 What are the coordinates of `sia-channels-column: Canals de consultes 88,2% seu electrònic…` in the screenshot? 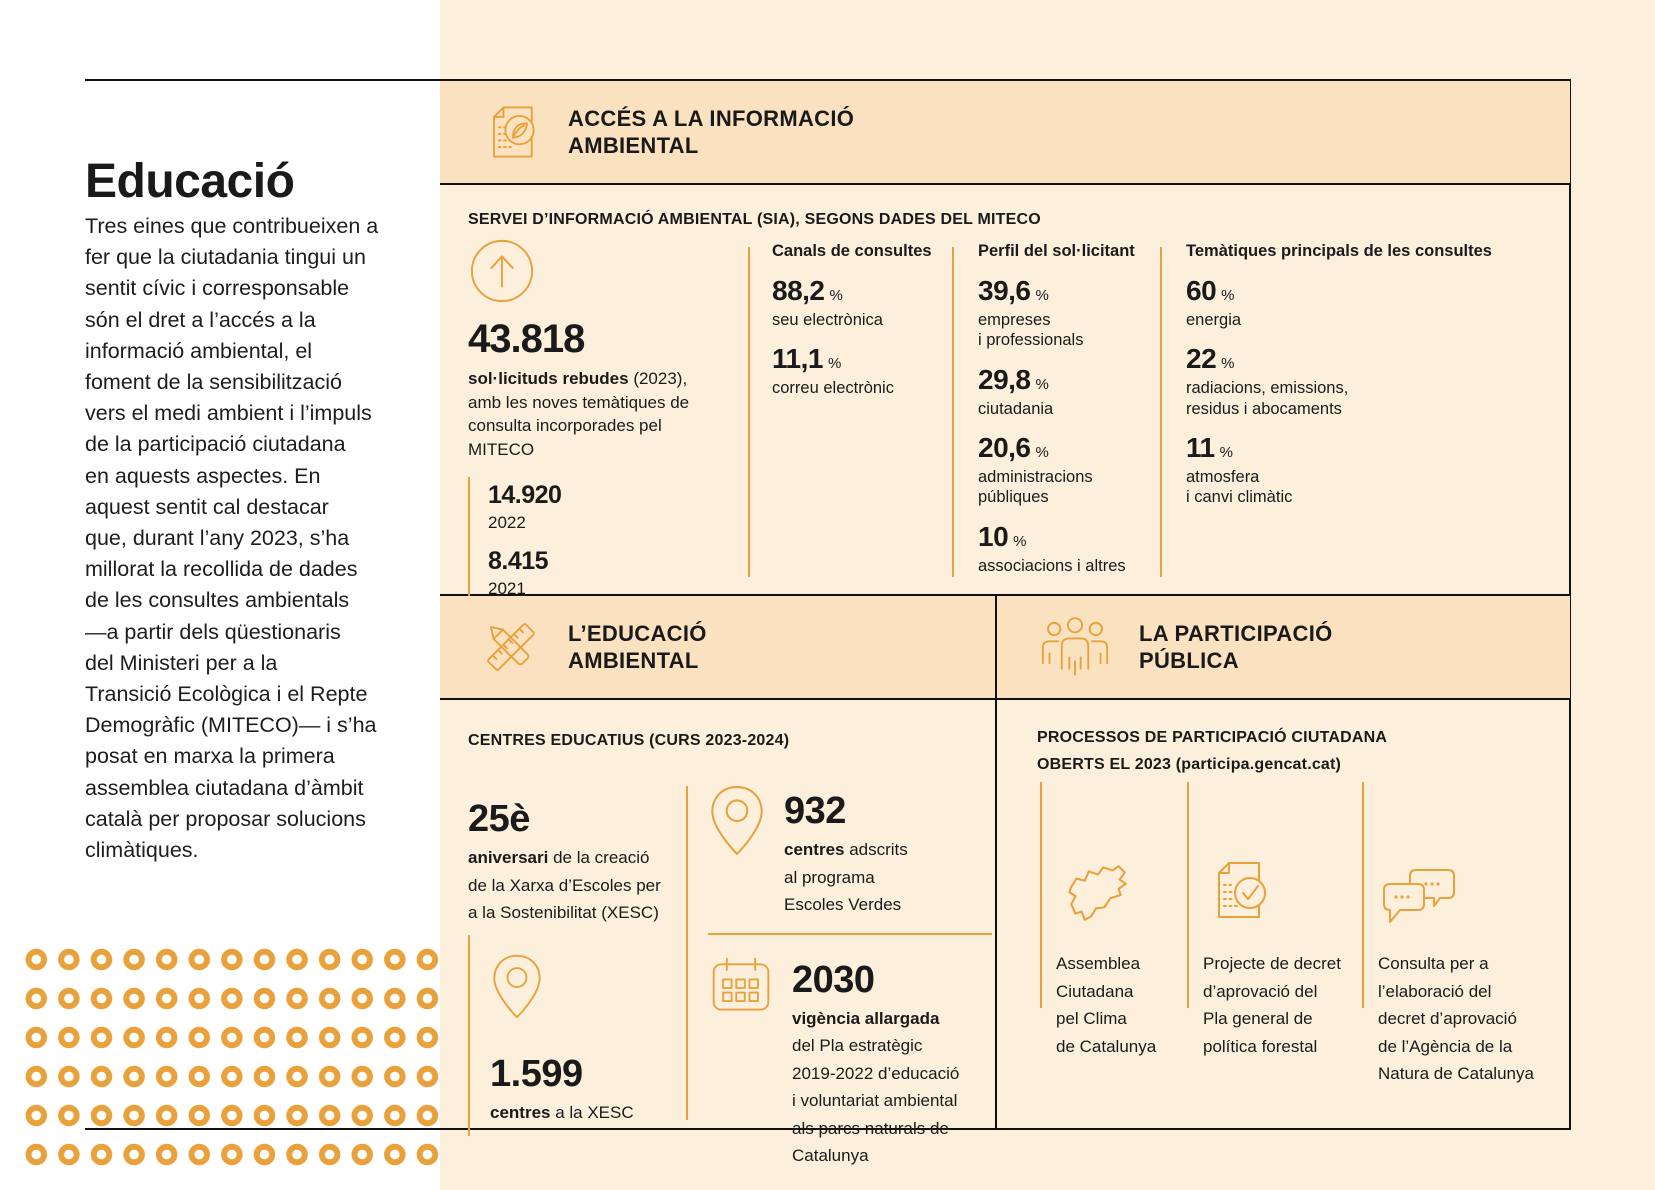 It's located at (858, 320).